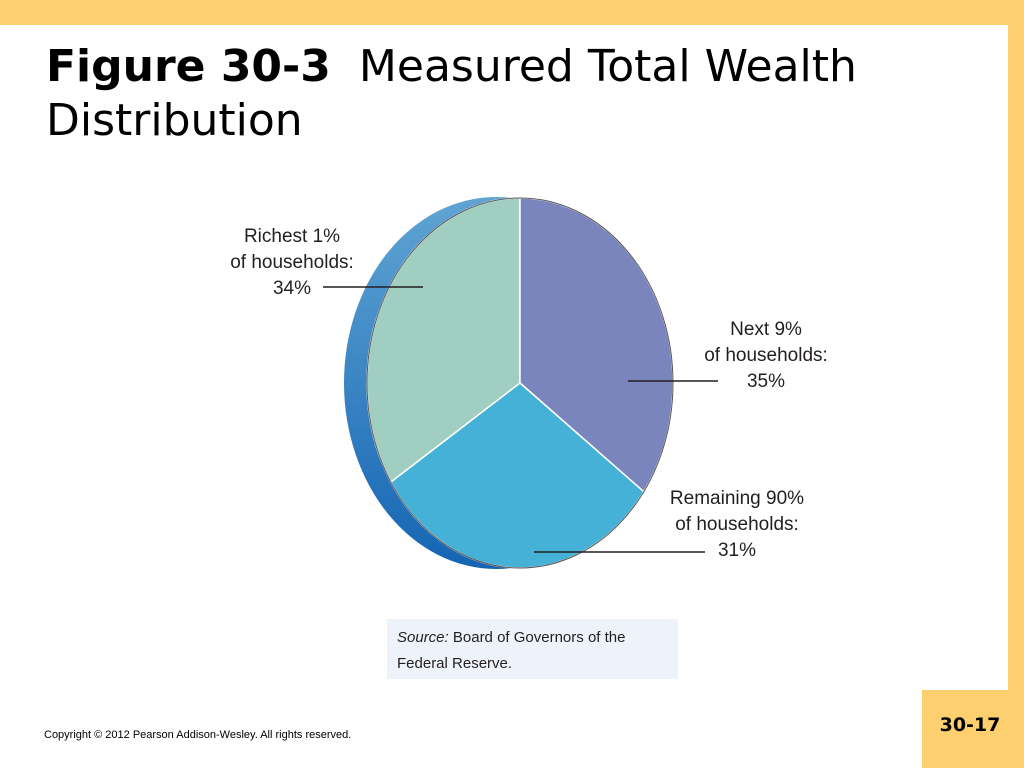 The image size is (1024, 768). Describe the element at coordinates (512, 12) in the screenshot. I see `top-accent-bar` at that location.